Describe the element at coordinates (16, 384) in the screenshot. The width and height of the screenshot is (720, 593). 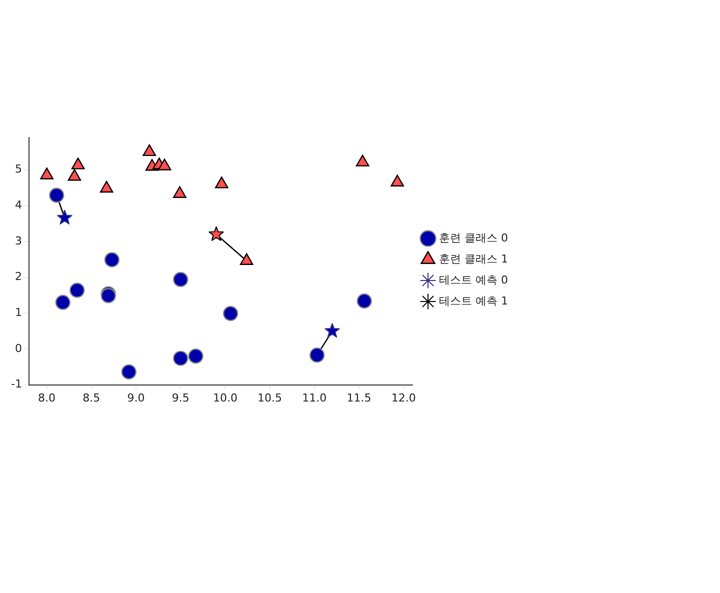
I see `y-tick-label: -1` at that location.